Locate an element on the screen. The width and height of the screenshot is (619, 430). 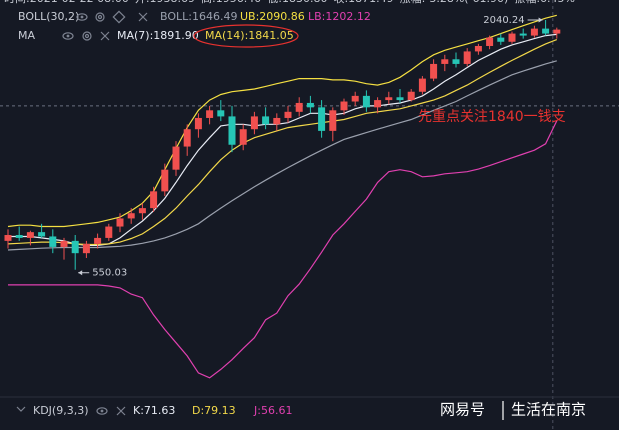
legend-item: MA(7):1891.90 is located at coordinates (158, 35).